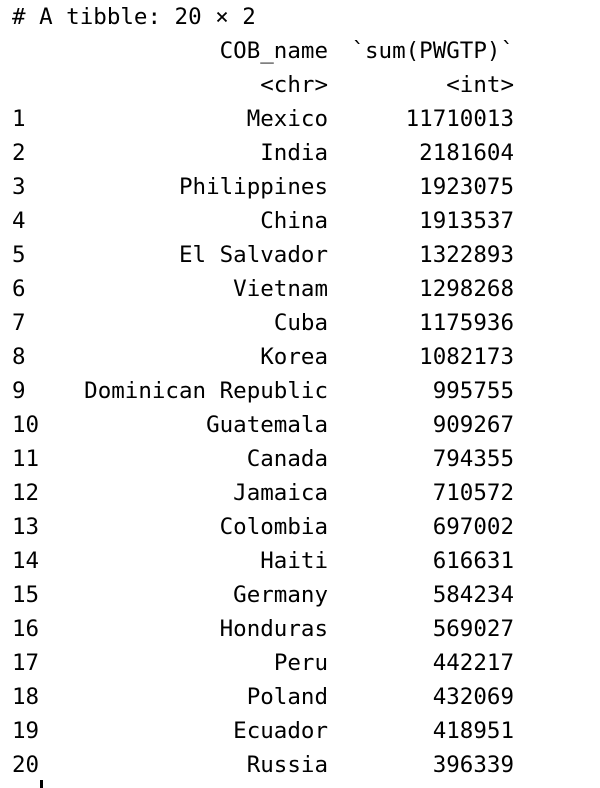 The height and width of the screenshot is (788, 600). Describe the element at coordinates (19, 289) in the screenshot. I see `row-number: 6` at that location.